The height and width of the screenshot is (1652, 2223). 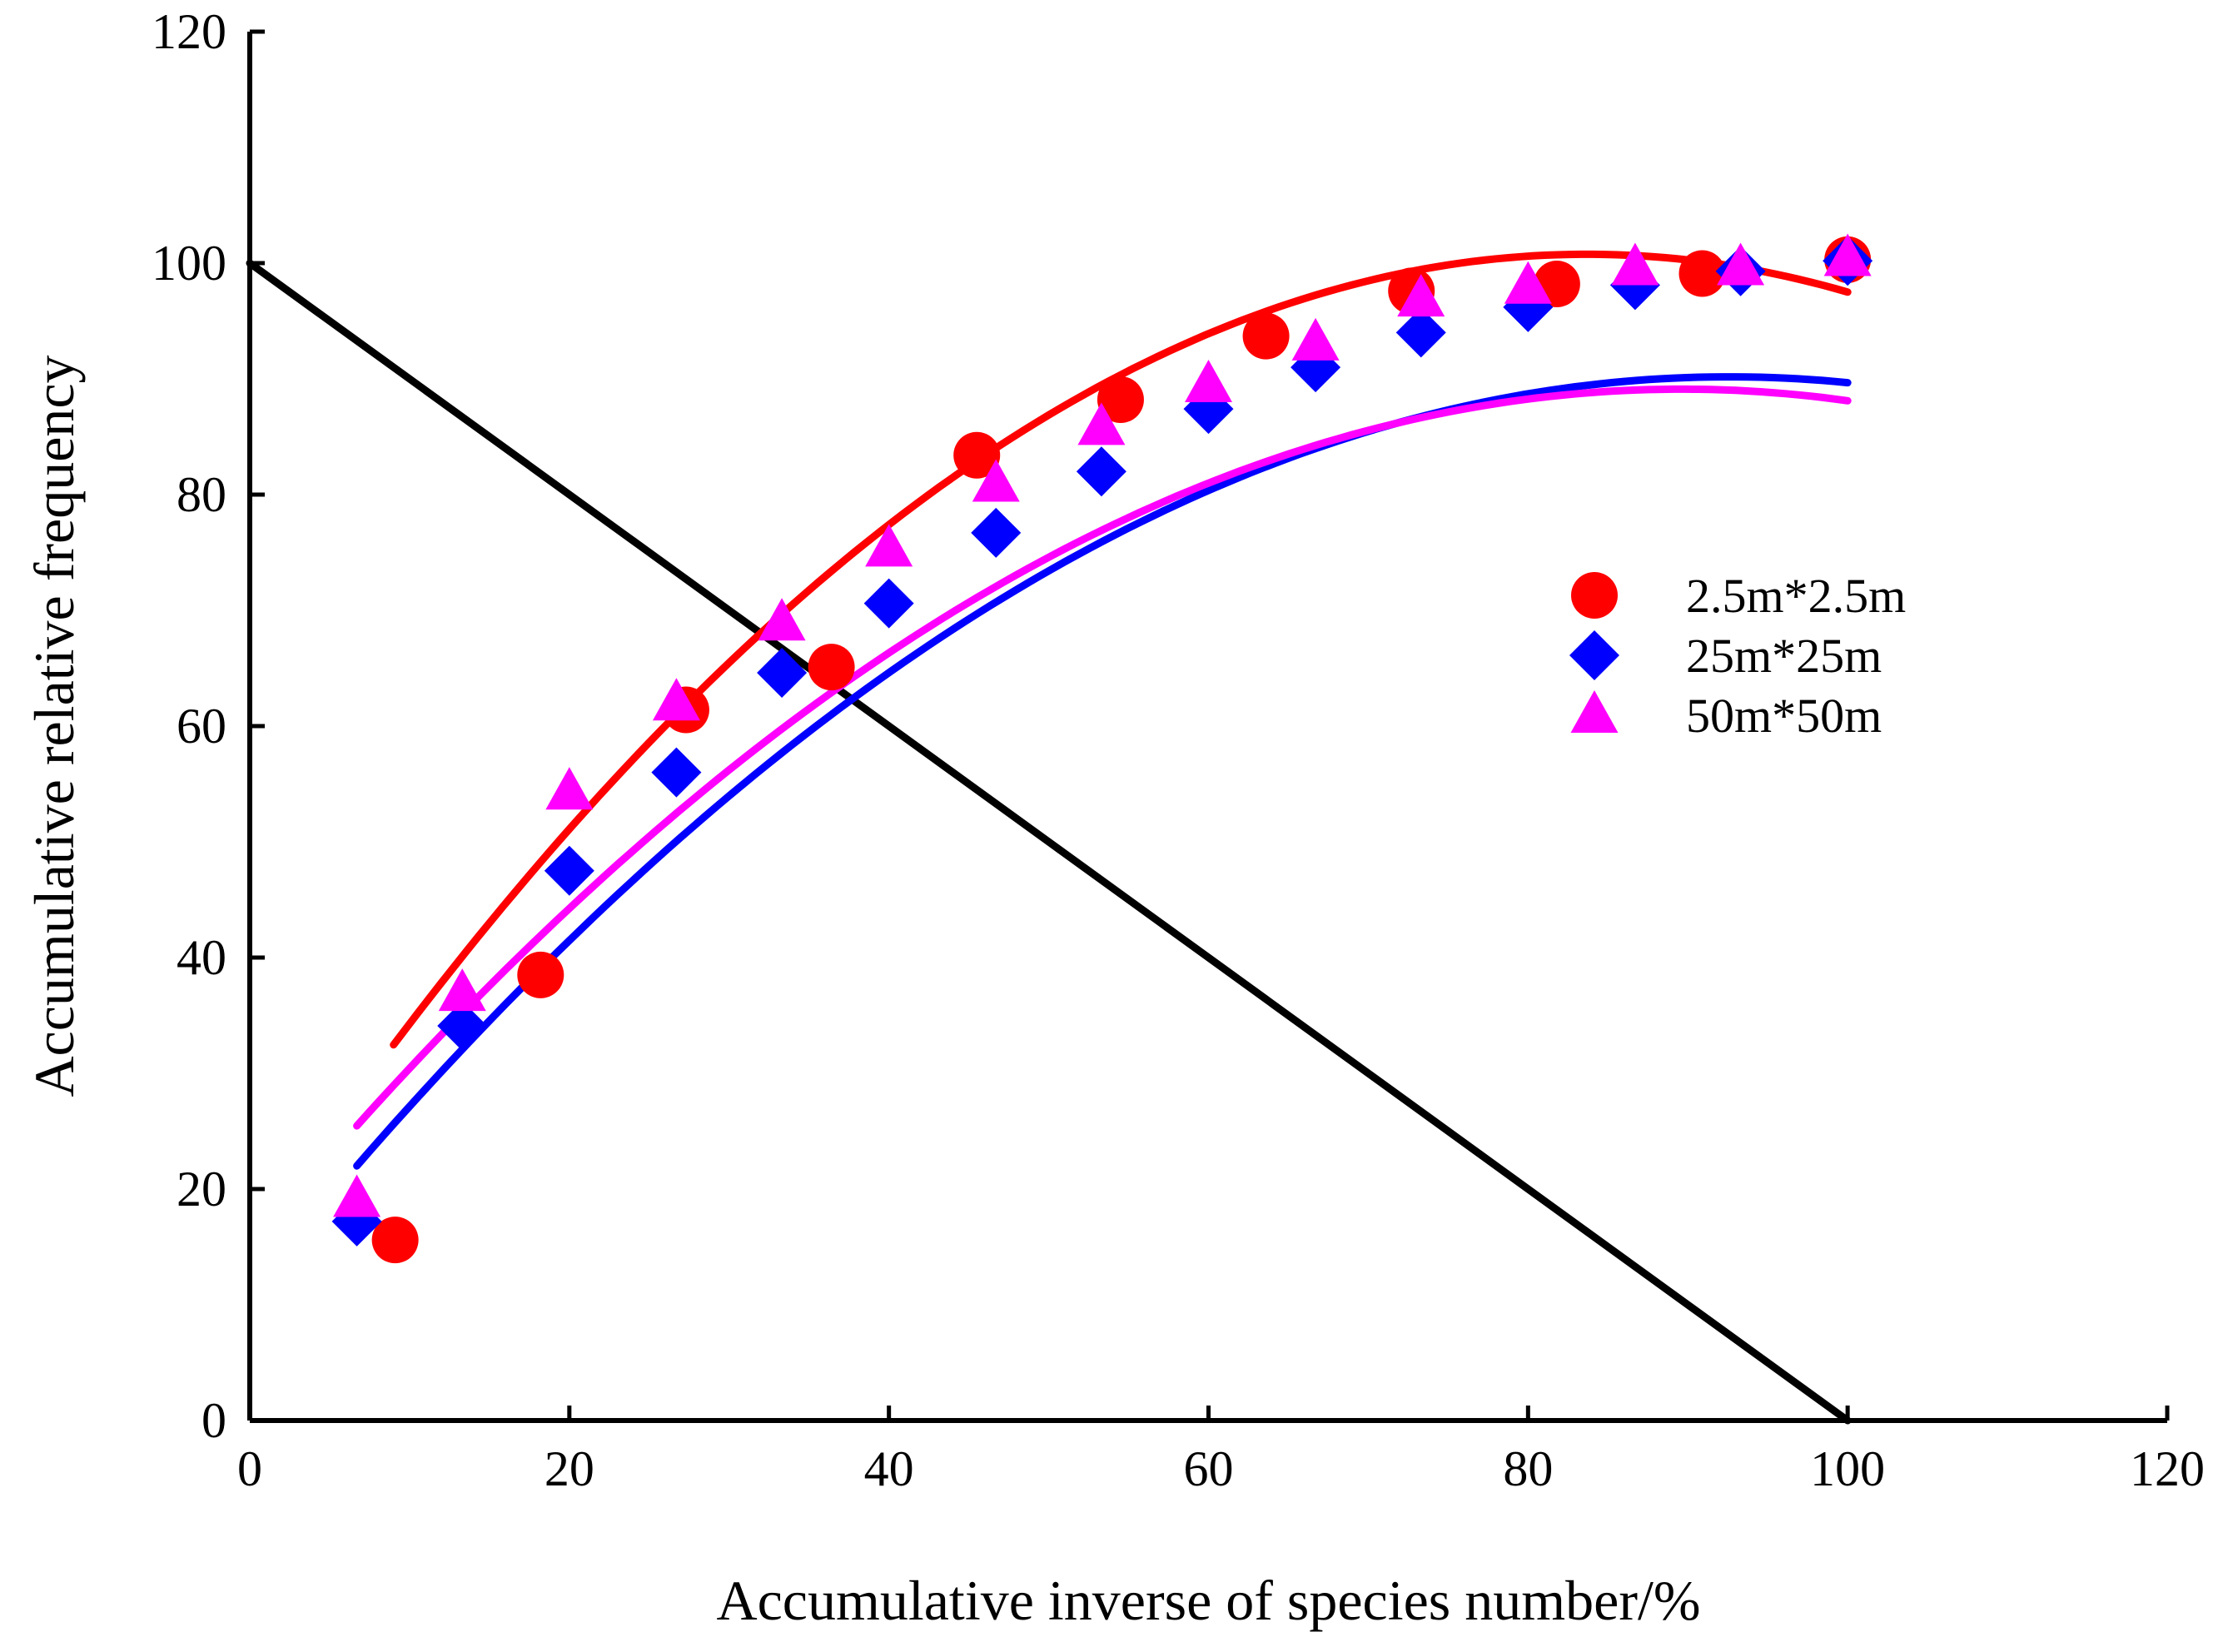 I want to click on x-tick-label: 40, so click(x=889, y=1469).